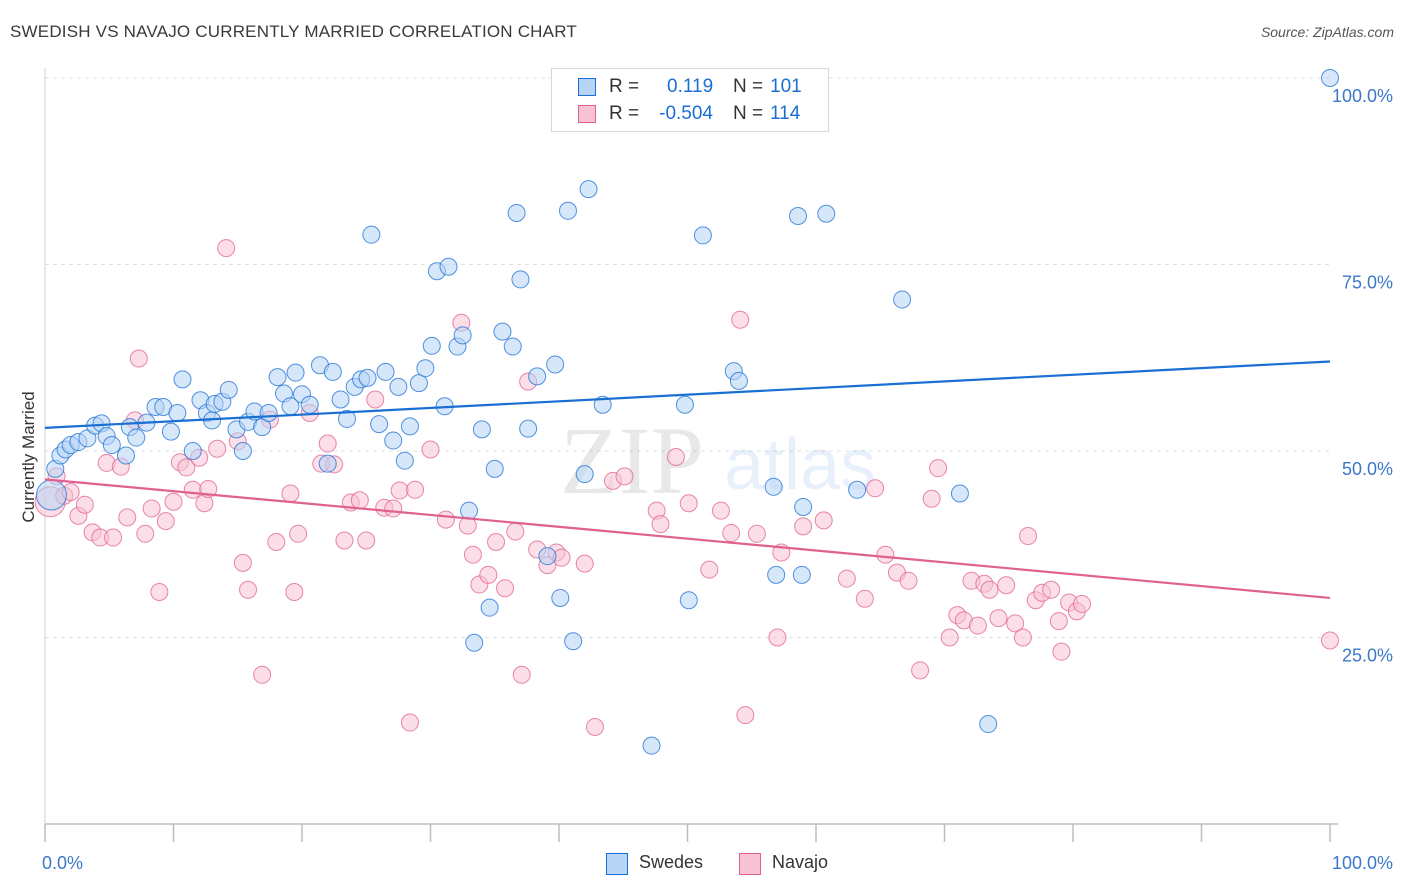  Describe the element at coordinates (686, 113) in the screenshot. I see `navajo-r-value: -0.504` at that location.